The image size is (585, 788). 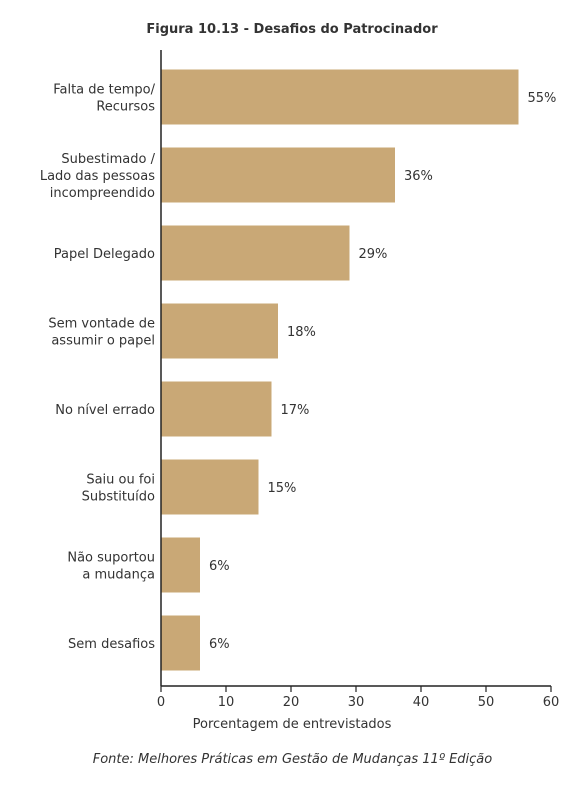 What do you see at coordinates (111, 644) in the screenshot?
I see `category-label: Sem desafios` at bounding box center [111, 644].